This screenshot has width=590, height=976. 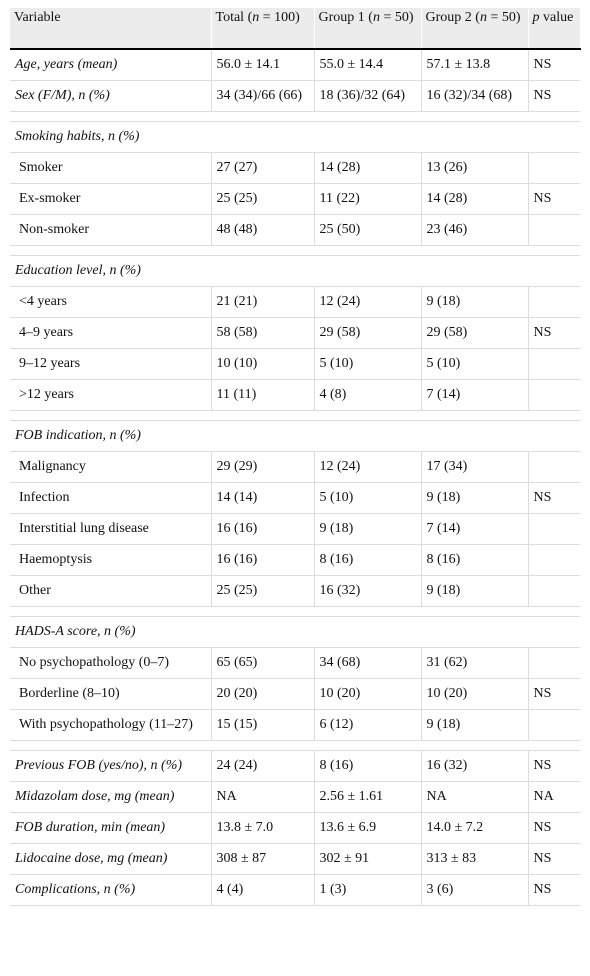 I want to click on cell-group1: 14 (28), so click(x=368, y=168).